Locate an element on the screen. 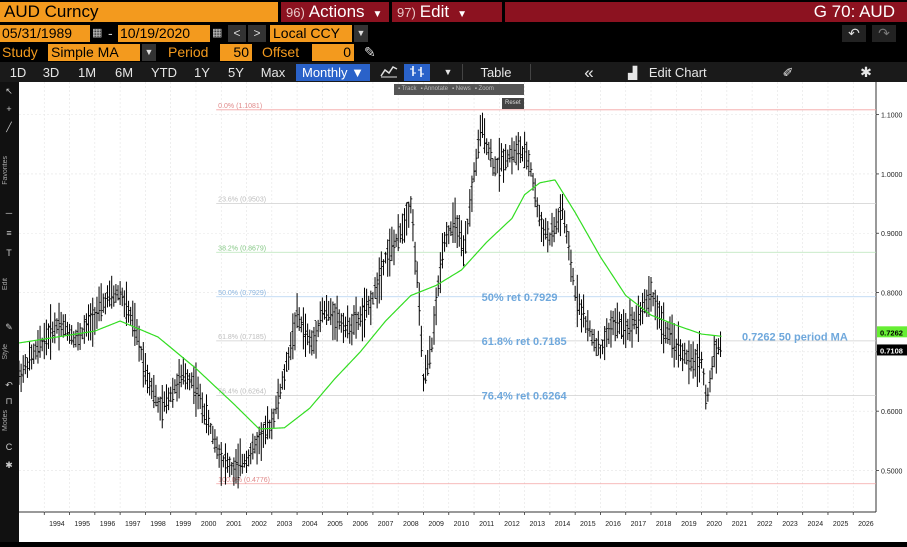 The width and height of the screenshot is (907, 547). x-tick-label: 2025 is located at coordinates (841, 524).